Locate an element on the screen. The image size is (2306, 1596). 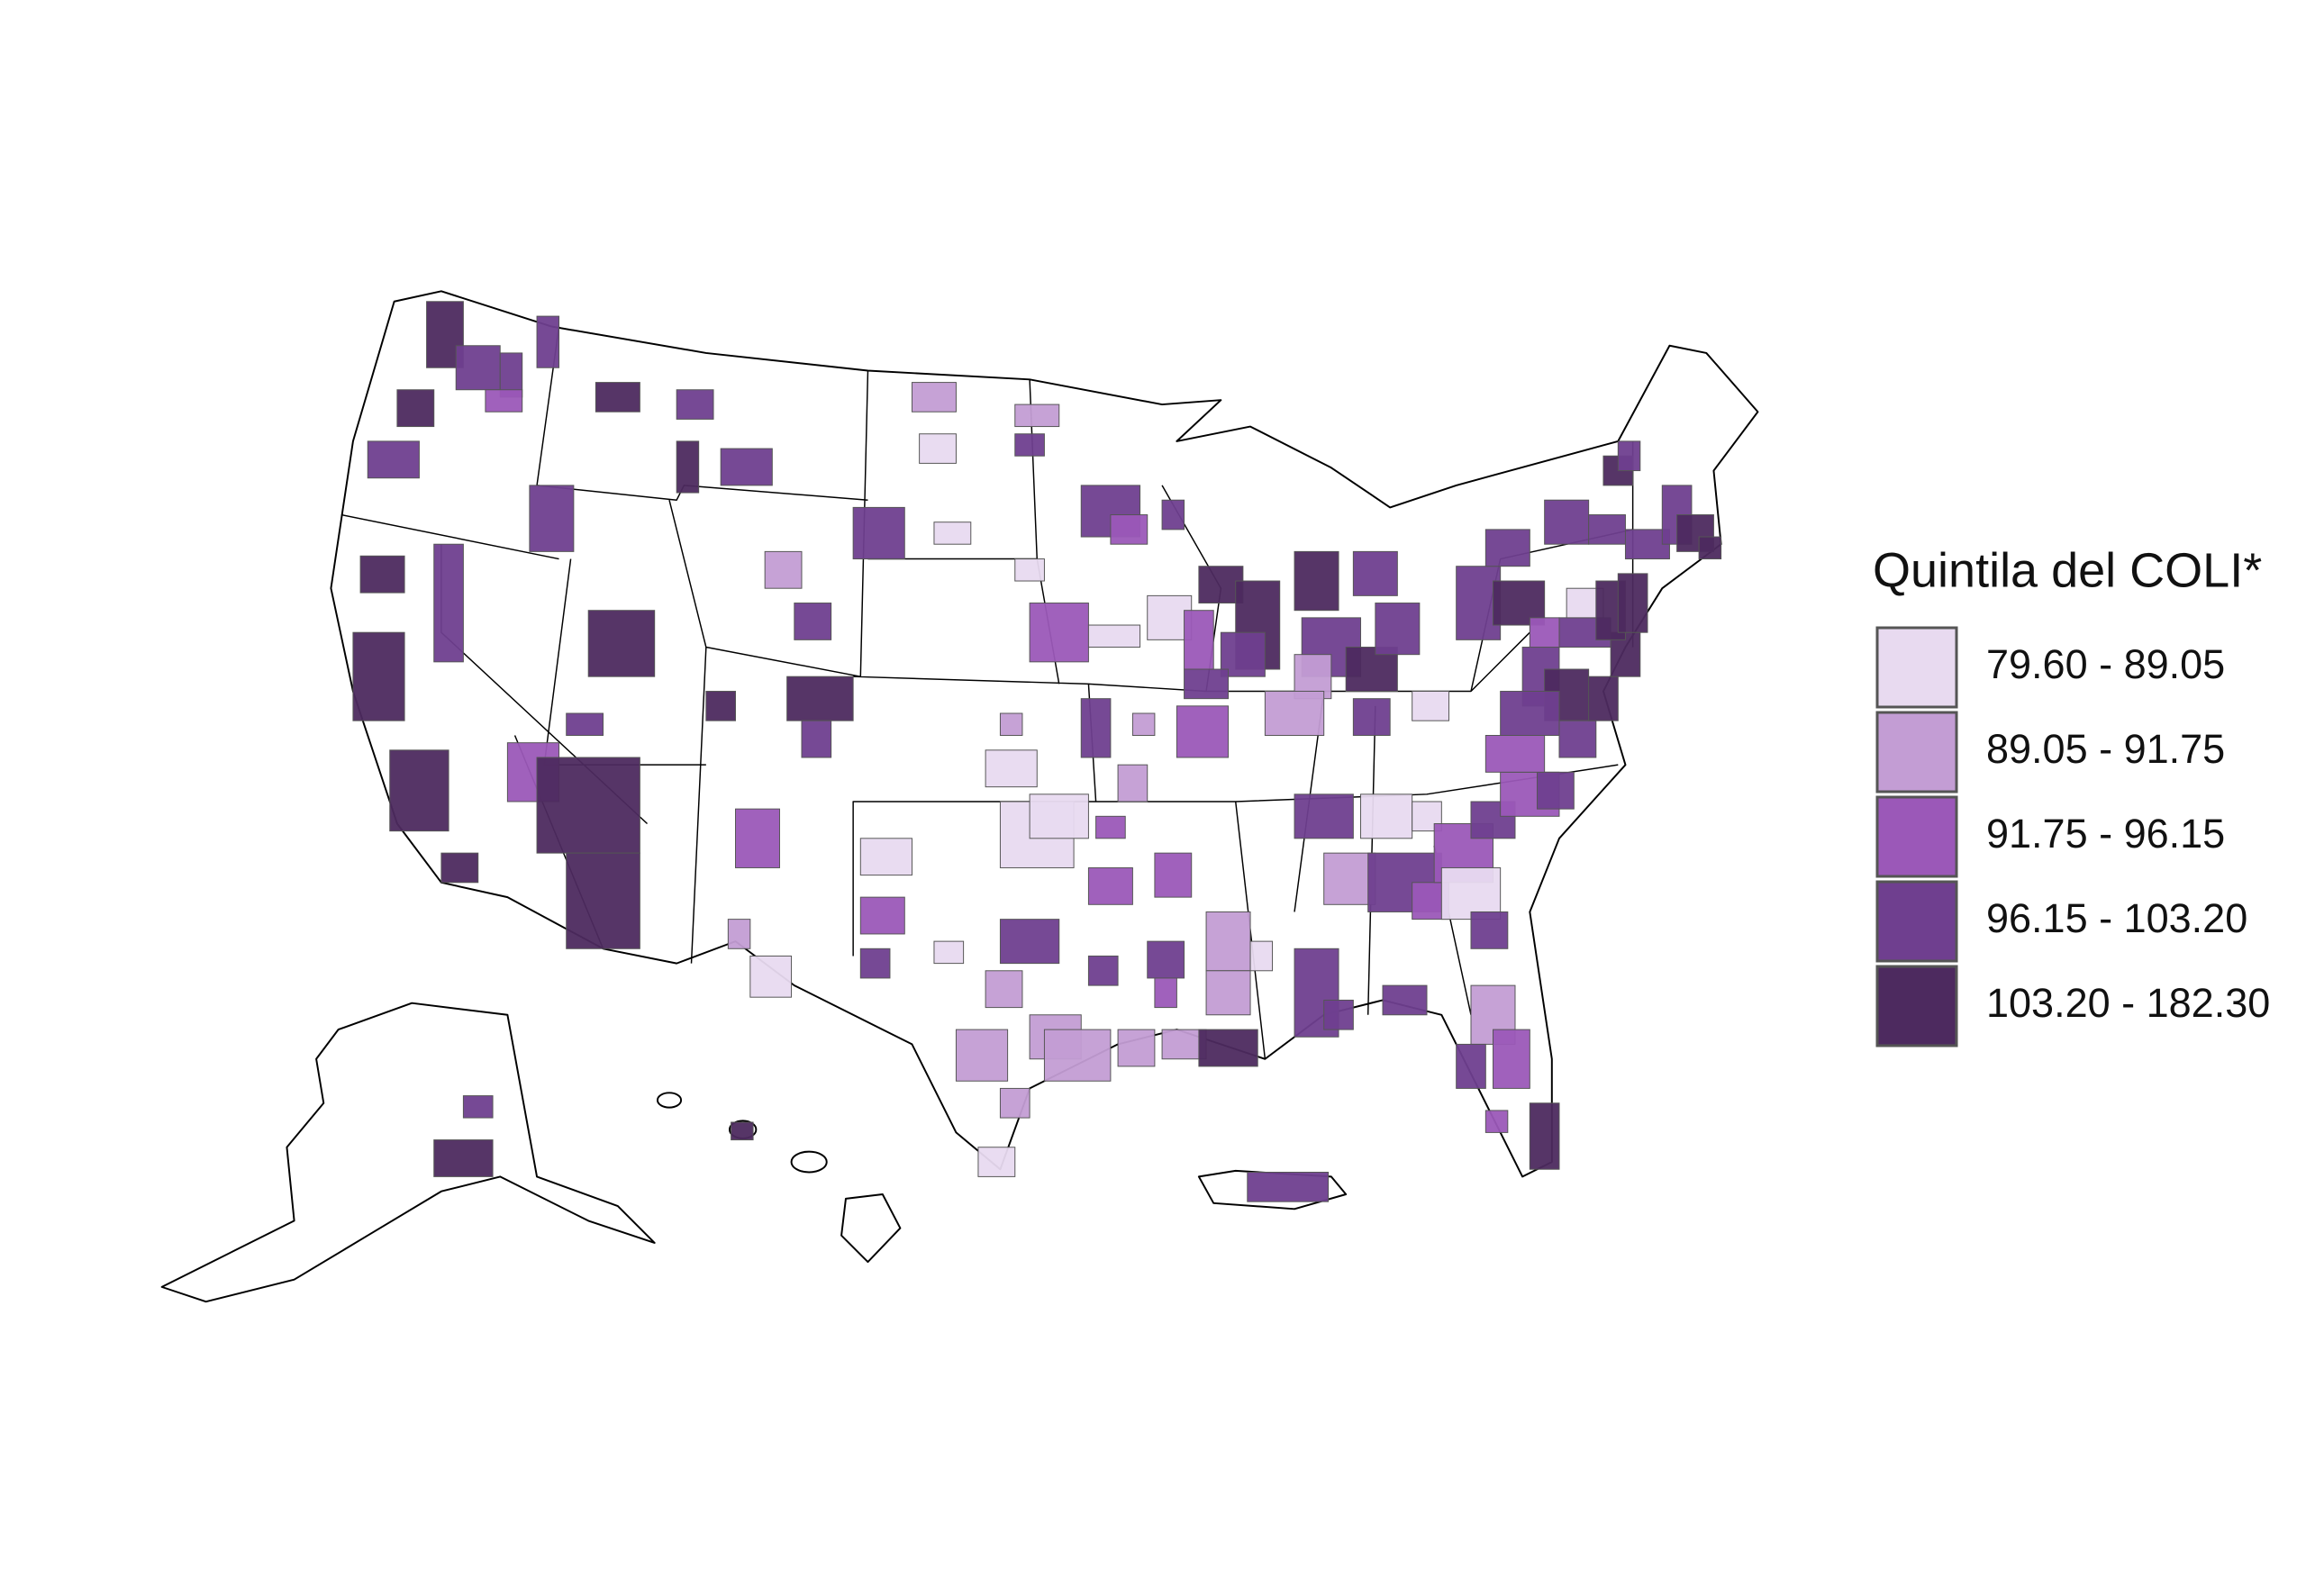
legend-label: 79.60 - 89.05 is located at coordinates (2105, 664).